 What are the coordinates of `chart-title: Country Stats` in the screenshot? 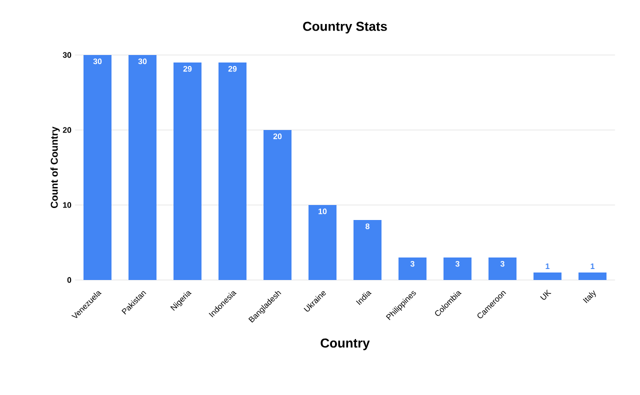 It's located at (345, 28).